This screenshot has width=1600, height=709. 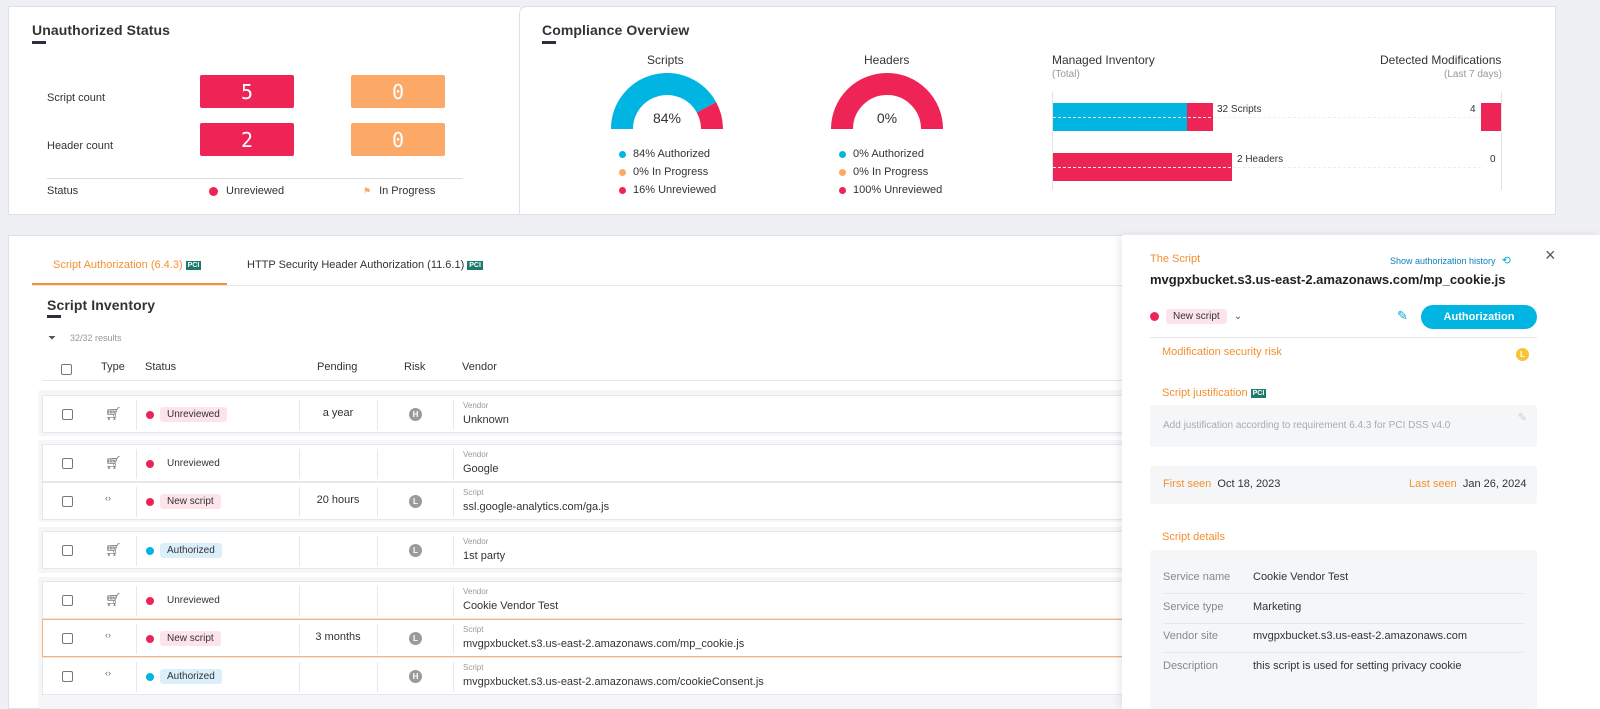 What do you see at coordinates (54, 316) in the screenshot?
I see `title-underline` at bounding box center [54, 316].